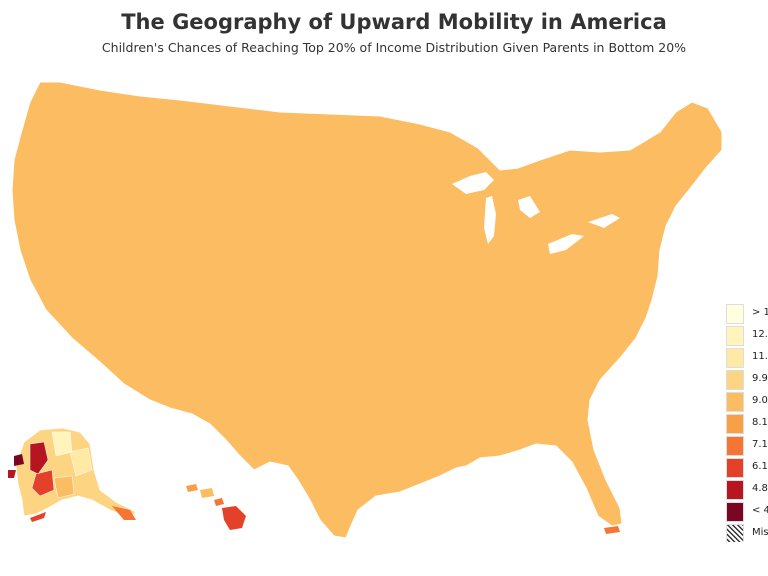  I want to click on legend-label: > 1, so click(760, 312).